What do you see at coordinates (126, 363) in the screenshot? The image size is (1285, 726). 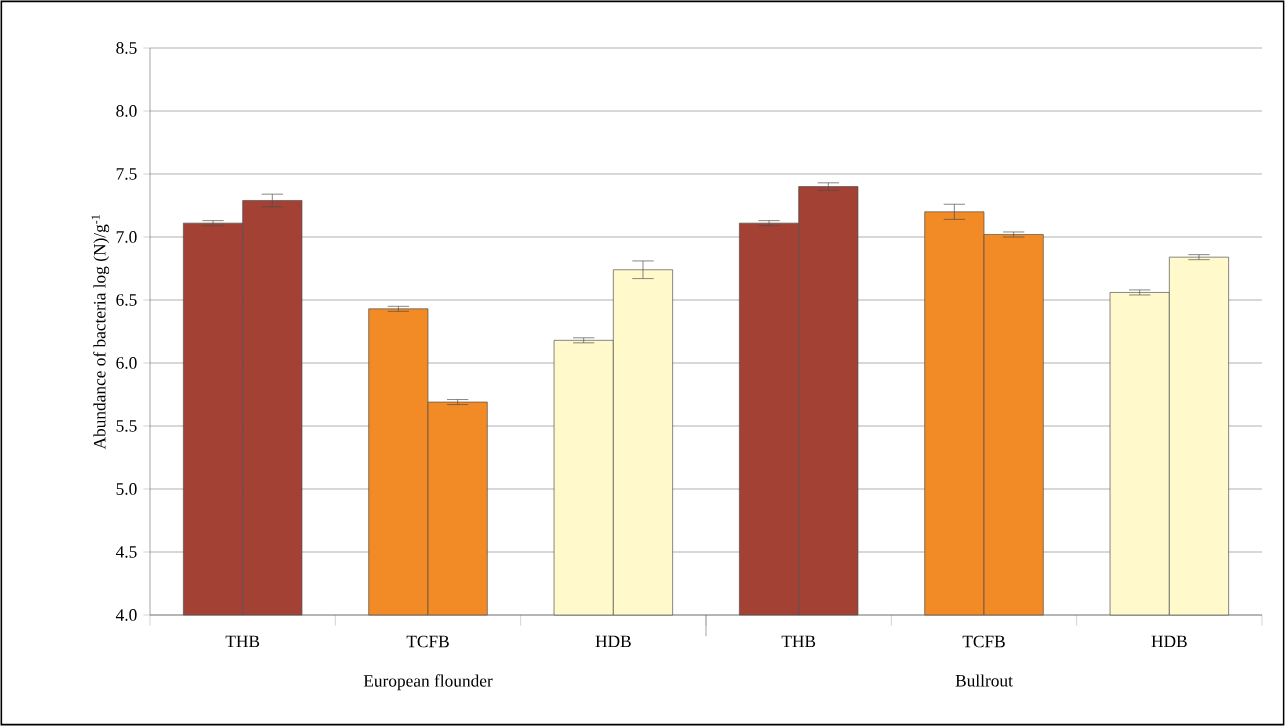 I see `y-tick-label: 6.0` at bounding box center [126, 363].